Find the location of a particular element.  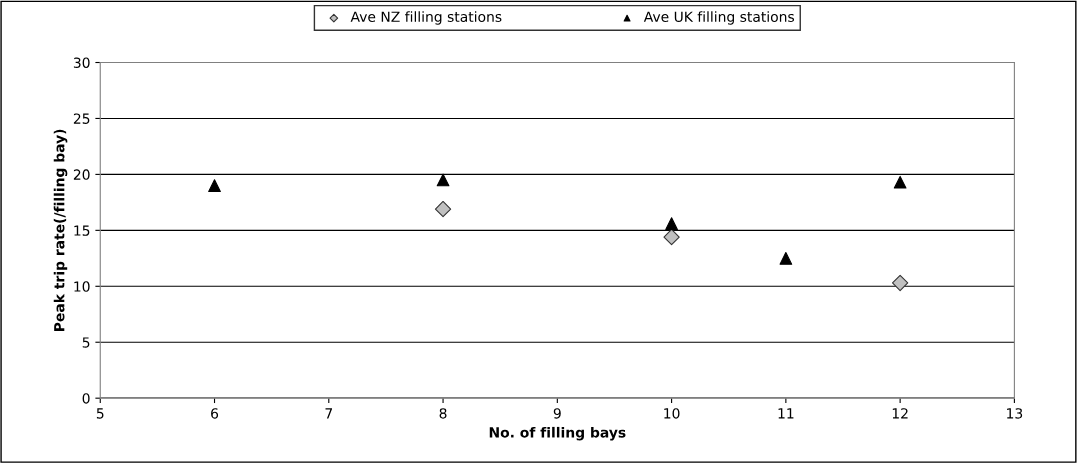

y-tick-label: 10 is located at coordinates (82, 286).